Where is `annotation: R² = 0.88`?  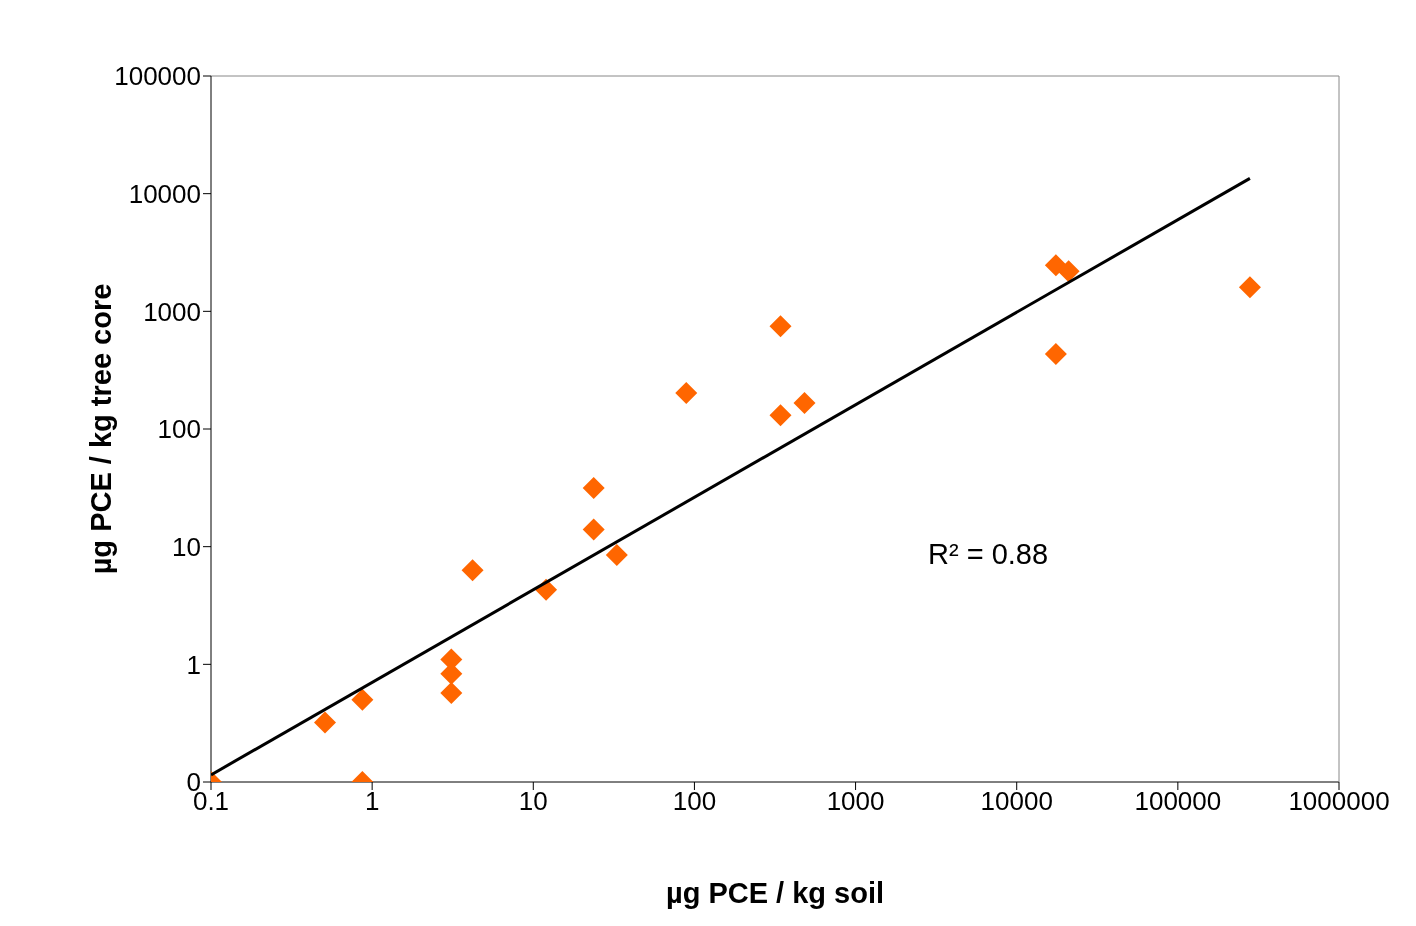 annotation: R² = 0.88 is located at coordinates (988, 554).